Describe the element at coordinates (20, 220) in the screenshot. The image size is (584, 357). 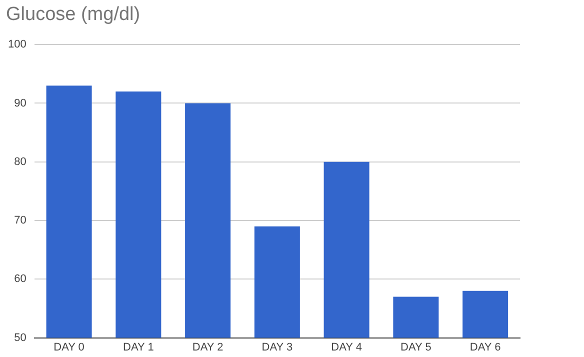
I see `y-tick-label: 70` at that location.